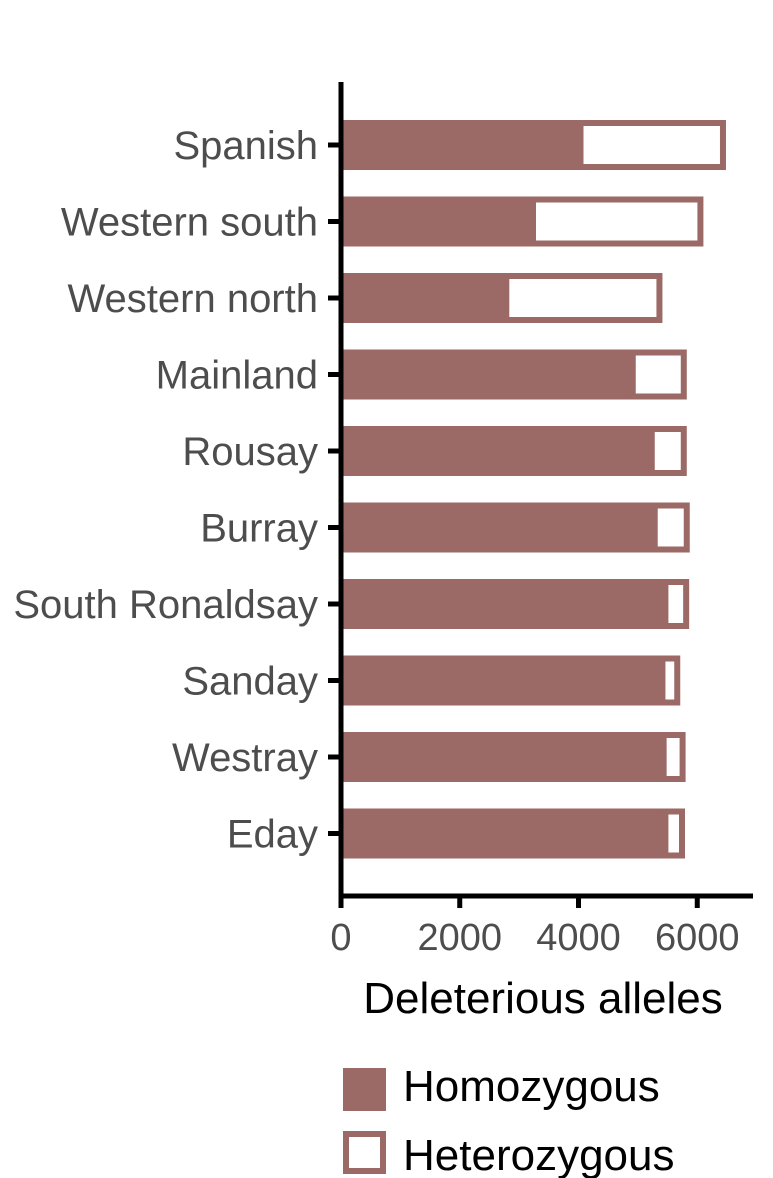  I want to click on category-label-mainland: Mainland, so click(237, 376).